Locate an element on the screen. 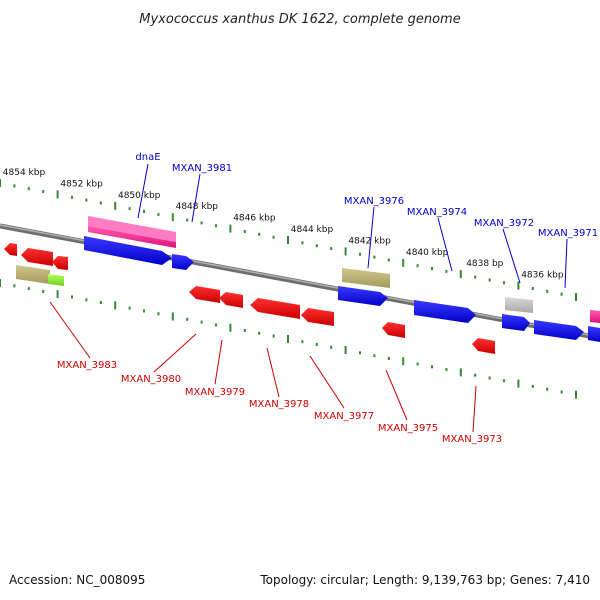  gene-mxan-3983-green is located at coordinates (56, 280).